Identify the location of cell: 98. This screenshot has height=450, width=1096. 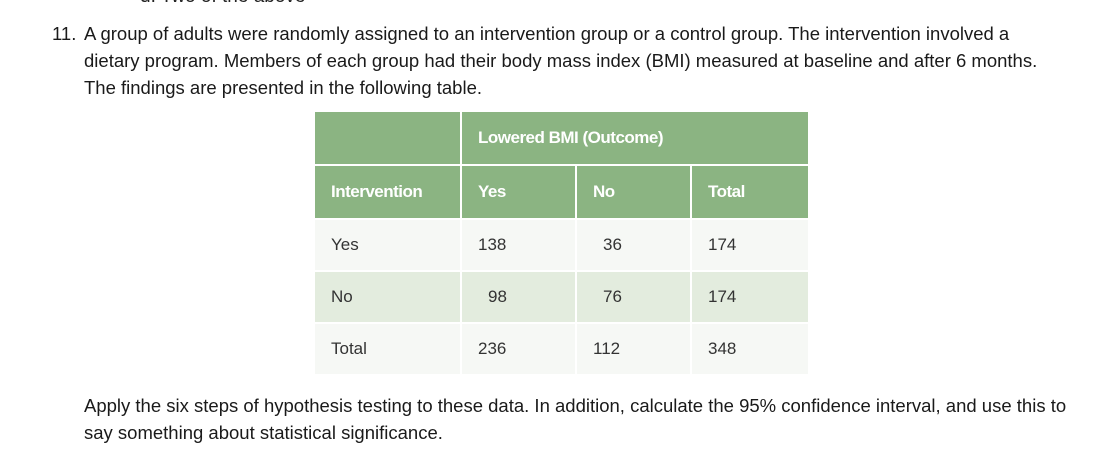
(518, 297).